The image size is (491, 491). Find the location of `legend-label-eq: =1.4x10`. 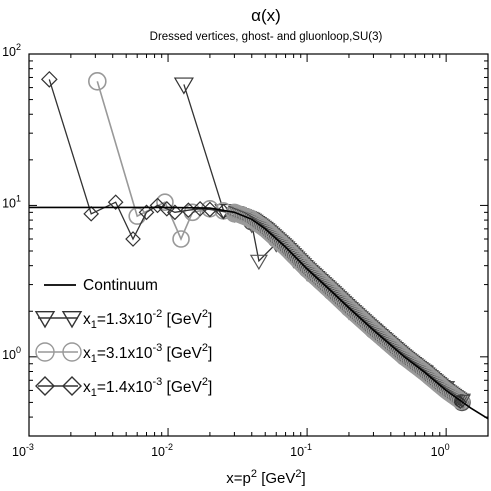

legend-label-eq: =1.4x10 is located at coordinates (125, 387).